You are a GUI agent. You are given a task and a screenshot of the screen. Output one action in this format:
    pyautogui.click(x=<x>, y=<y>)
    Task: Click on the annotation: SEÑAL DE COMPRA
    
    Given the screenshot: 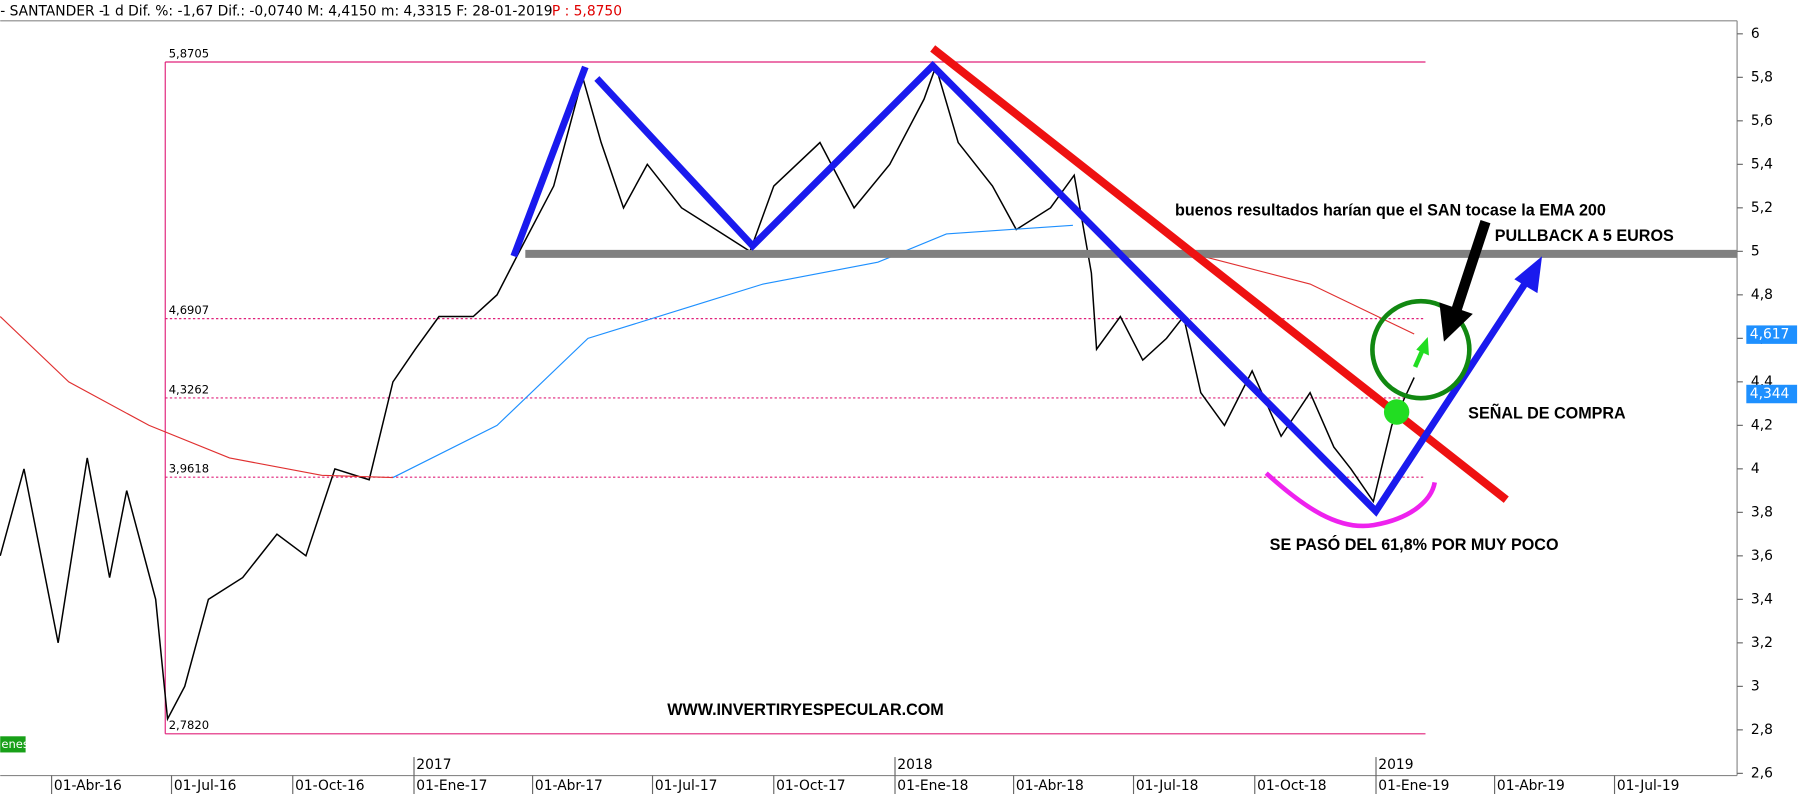 What is the action you would take?
    pyautogui.click(x=1547, y=413)
    